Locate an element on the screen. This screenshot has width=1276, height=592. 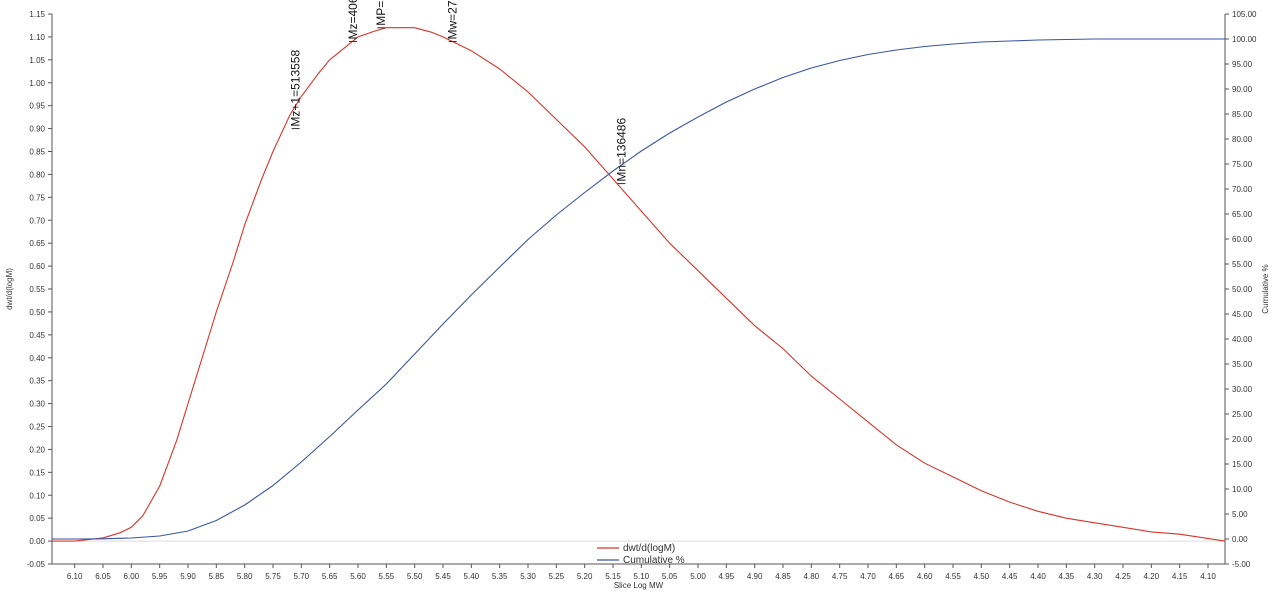
x-tick-label: 4.50 is located at coordinates (982, 576).